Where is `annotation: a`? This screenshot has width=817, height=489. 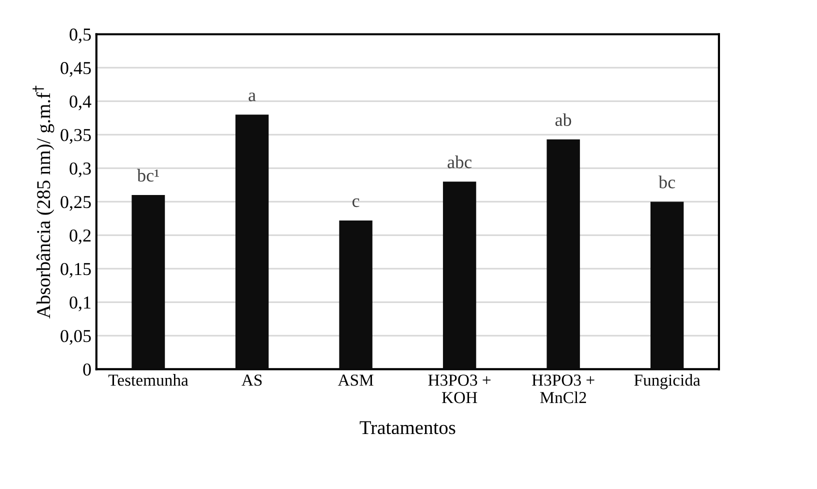
annotation: a is located at coordinates (252, 97).